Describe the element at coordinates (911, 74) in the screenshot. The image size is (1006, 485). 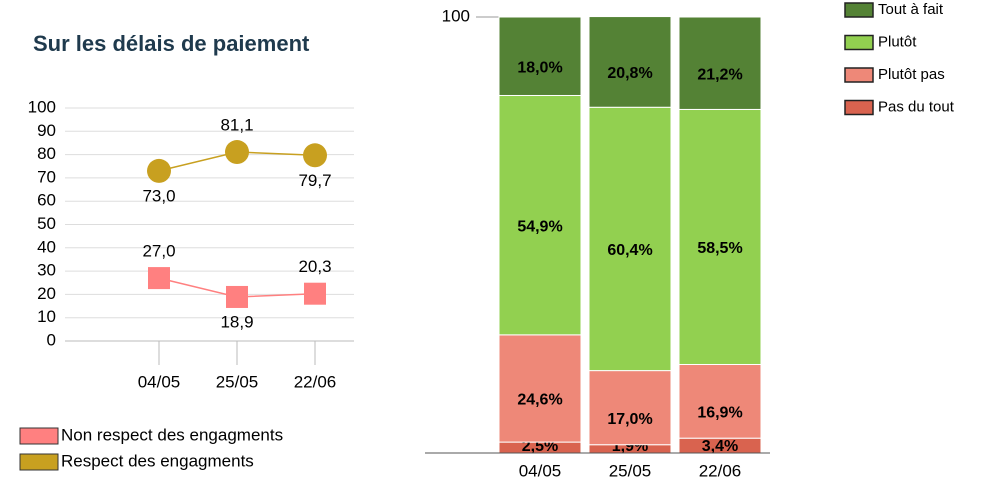
I see `legend-label: Plutôt pas` at that location.